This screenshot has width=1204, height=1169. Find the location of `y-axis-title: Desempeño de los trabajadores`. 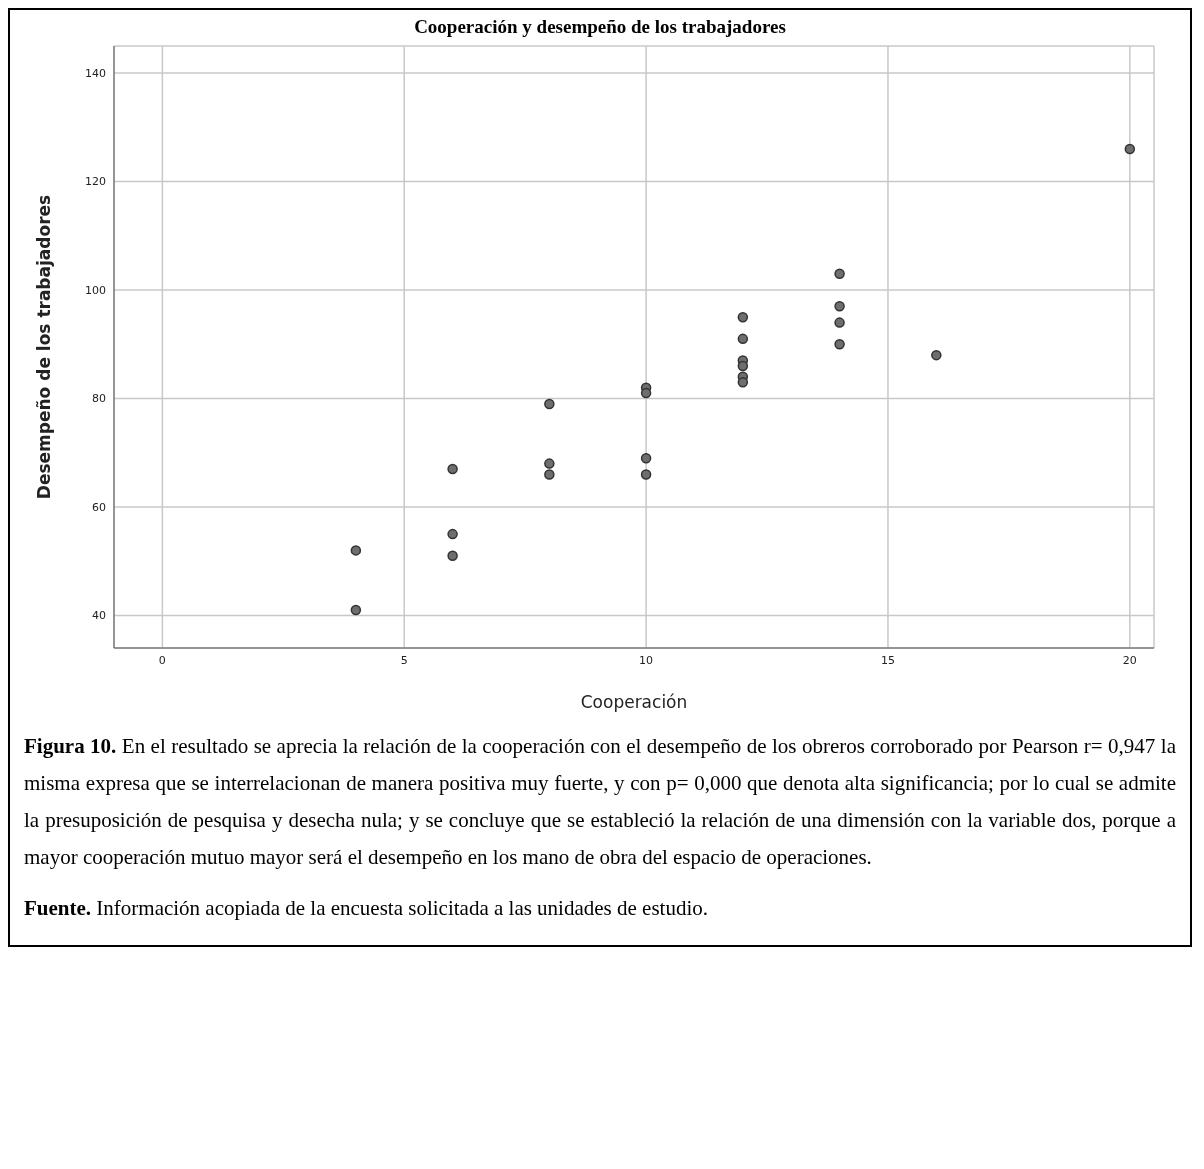

y-axis-title: Desempeño de los trabajadores is located at coordinates (44, 347).